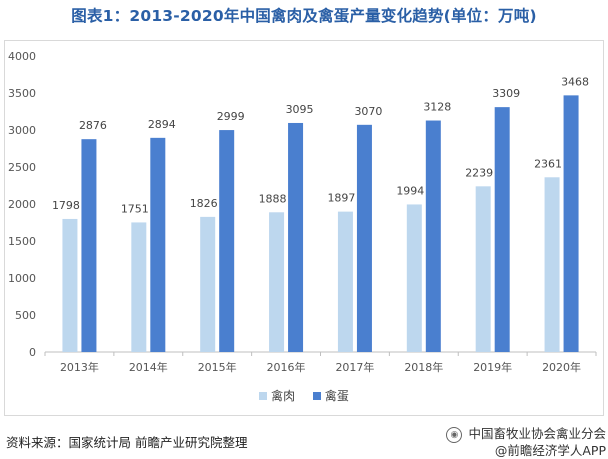  What do you see at coordinates (66, 205) in the screenshot?
I see `data-label-poultry-meat: 1798` at bounding box center [66, 205].